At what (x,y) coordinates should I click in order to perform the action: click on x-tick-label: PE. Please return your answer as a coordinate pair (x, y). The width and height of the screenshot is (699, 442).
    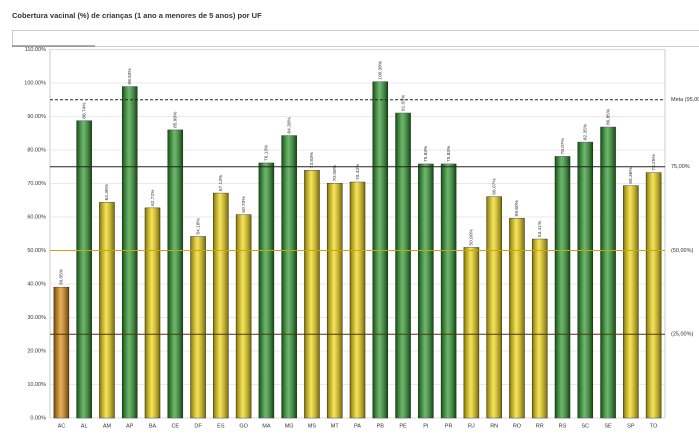
    Looking at the image, I should click on (403, 426).